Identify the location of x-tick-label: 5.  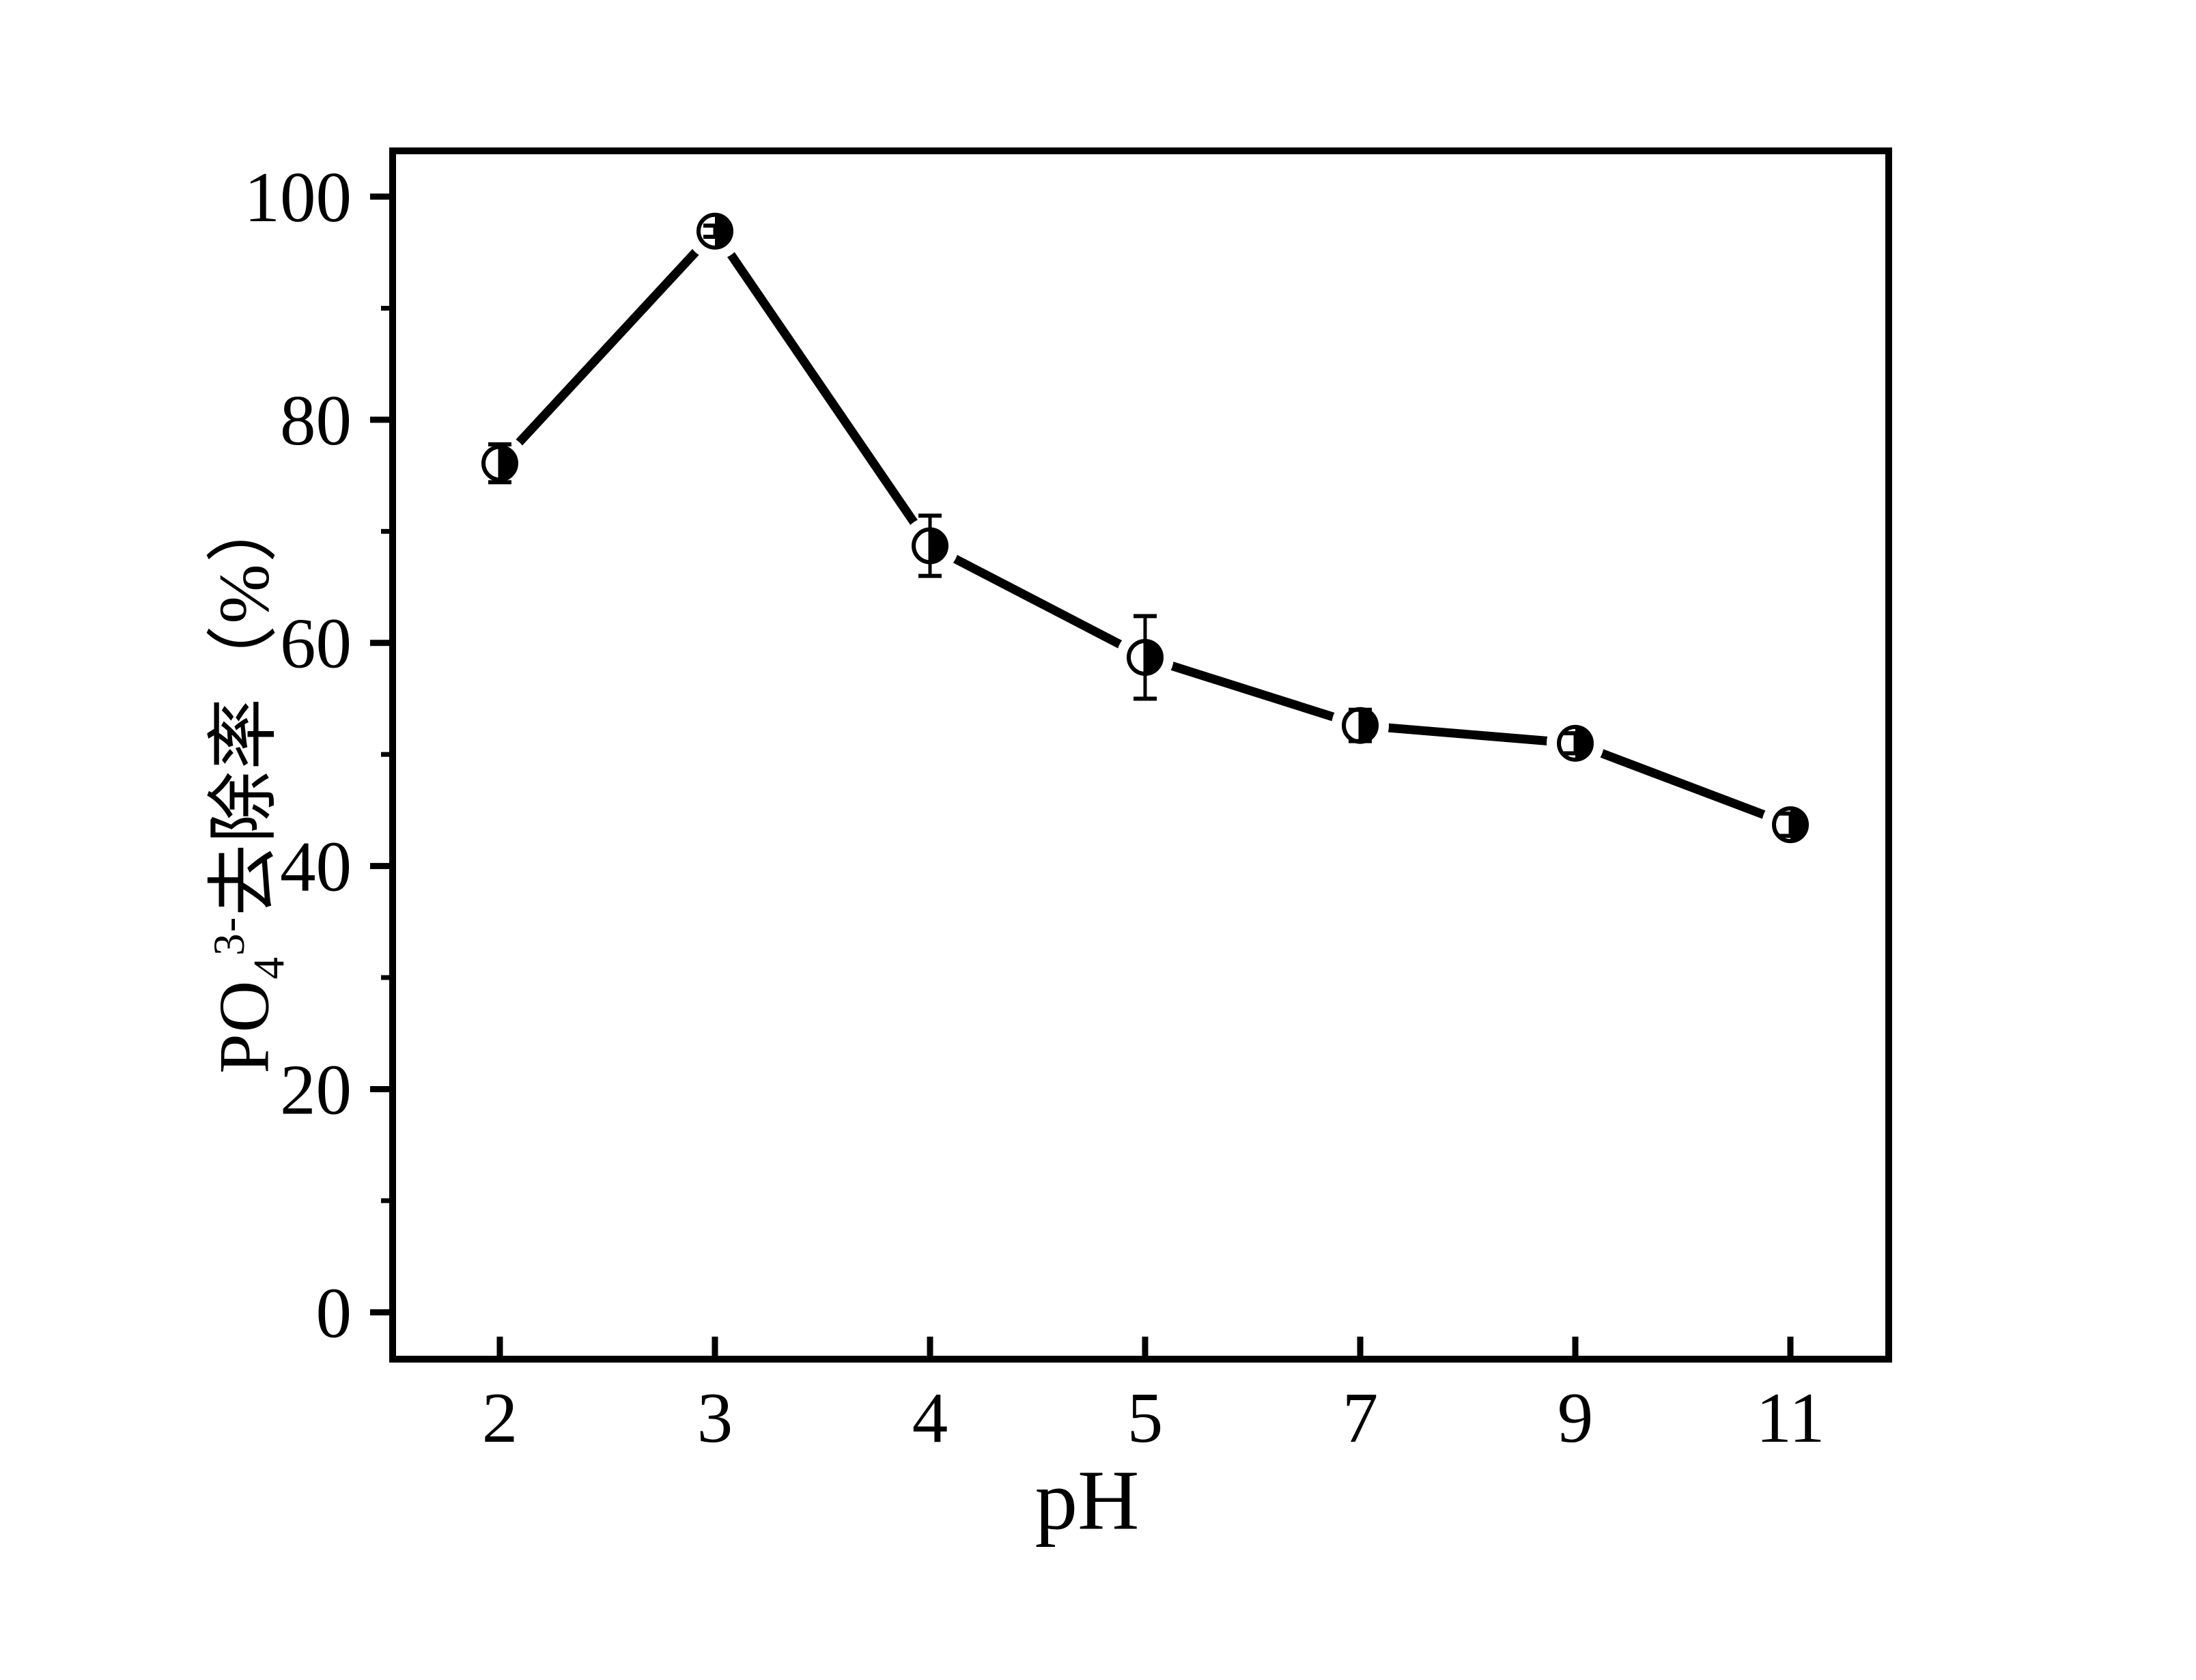
(1146, 1417).